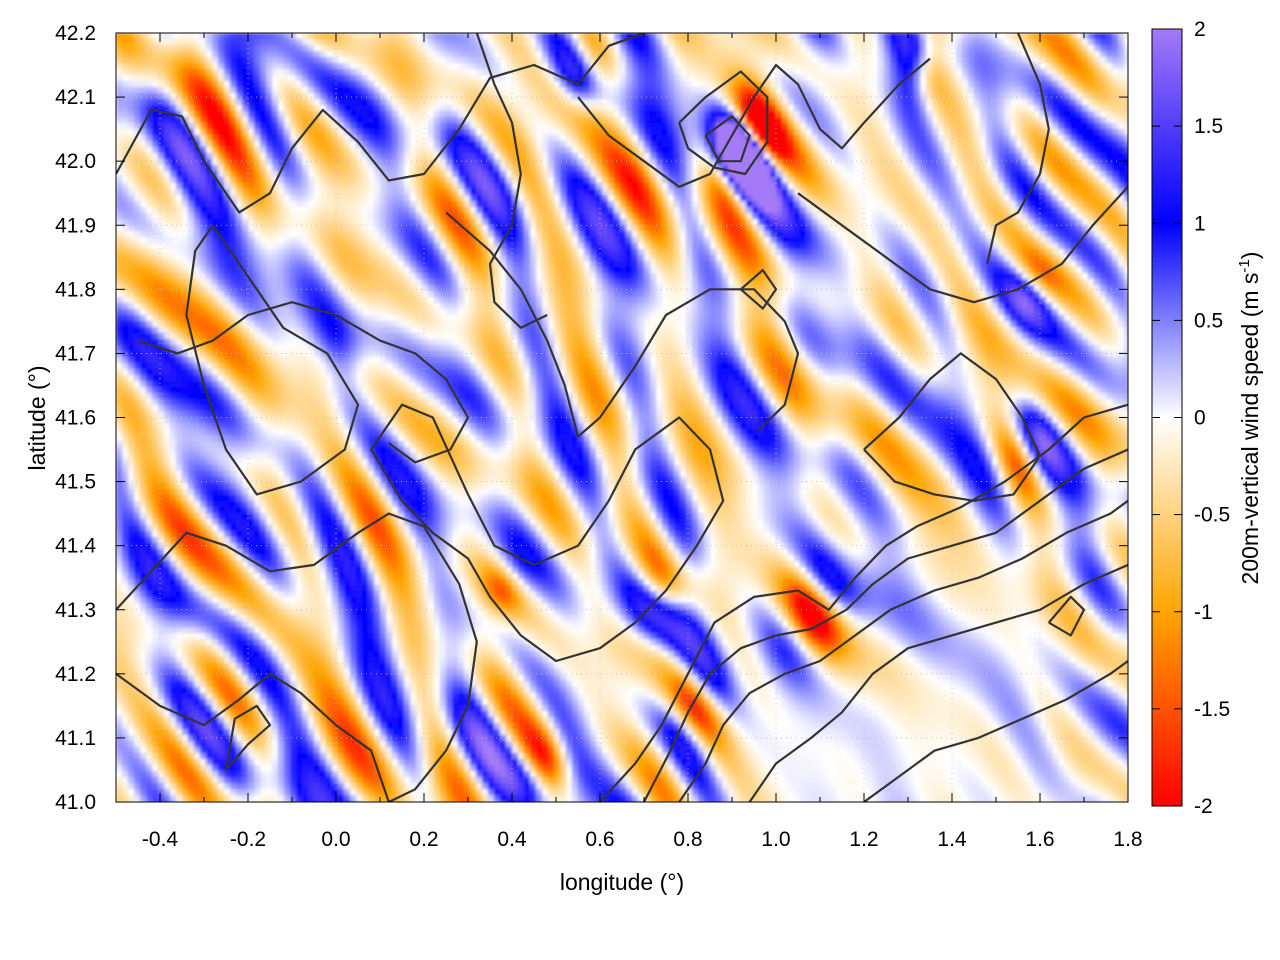 The image size is (1280, 960). I want to click on colorbar-label: 200m-vertical wind speed (m s-1), so click(1249, 418).